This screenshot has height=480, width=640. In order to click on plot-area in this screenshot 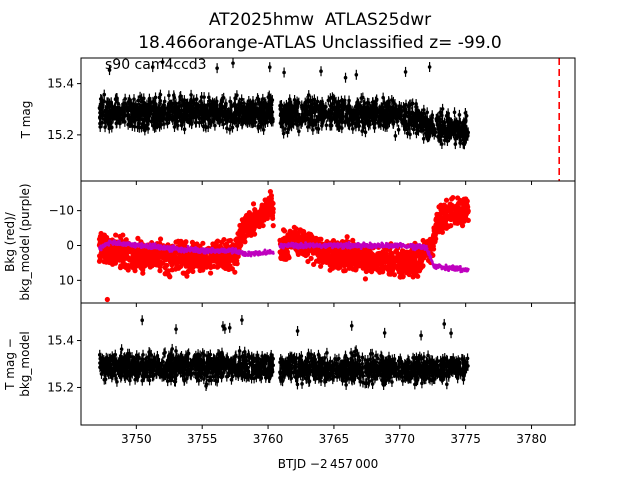, I will do `click(283, 245)`.